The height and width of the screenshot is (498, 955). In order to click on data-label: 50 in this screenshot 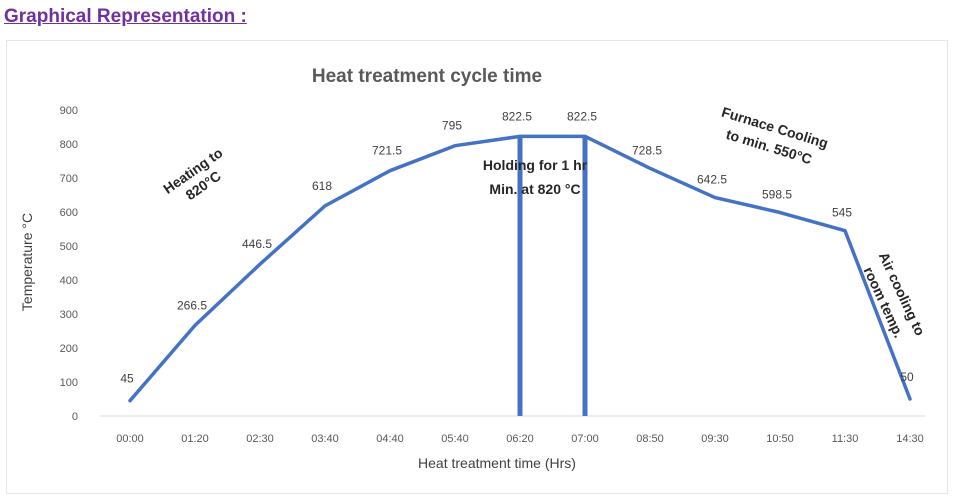, I will do `click(907, 377)`.